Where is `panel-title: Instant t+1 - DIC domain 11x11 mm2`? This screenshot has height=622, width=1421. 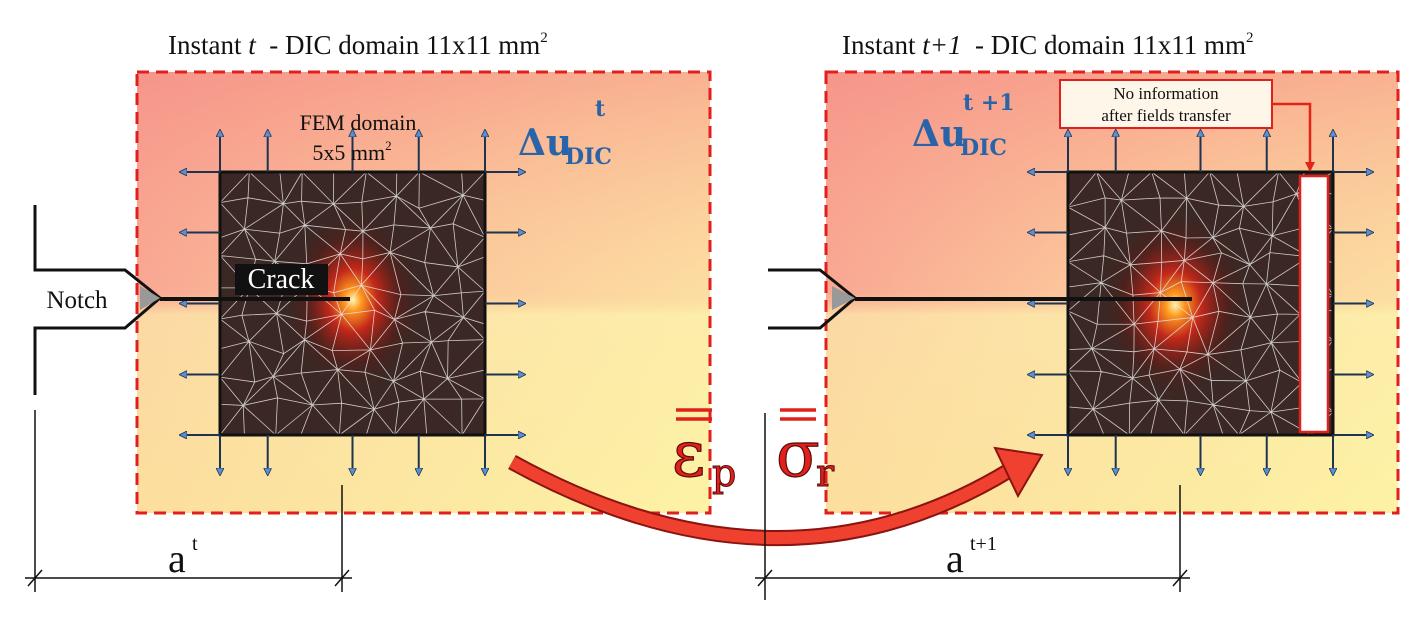
panel-title: Instant t+1 - DIC domain 11x11 mm2 is located at coordinates (1047, 45).